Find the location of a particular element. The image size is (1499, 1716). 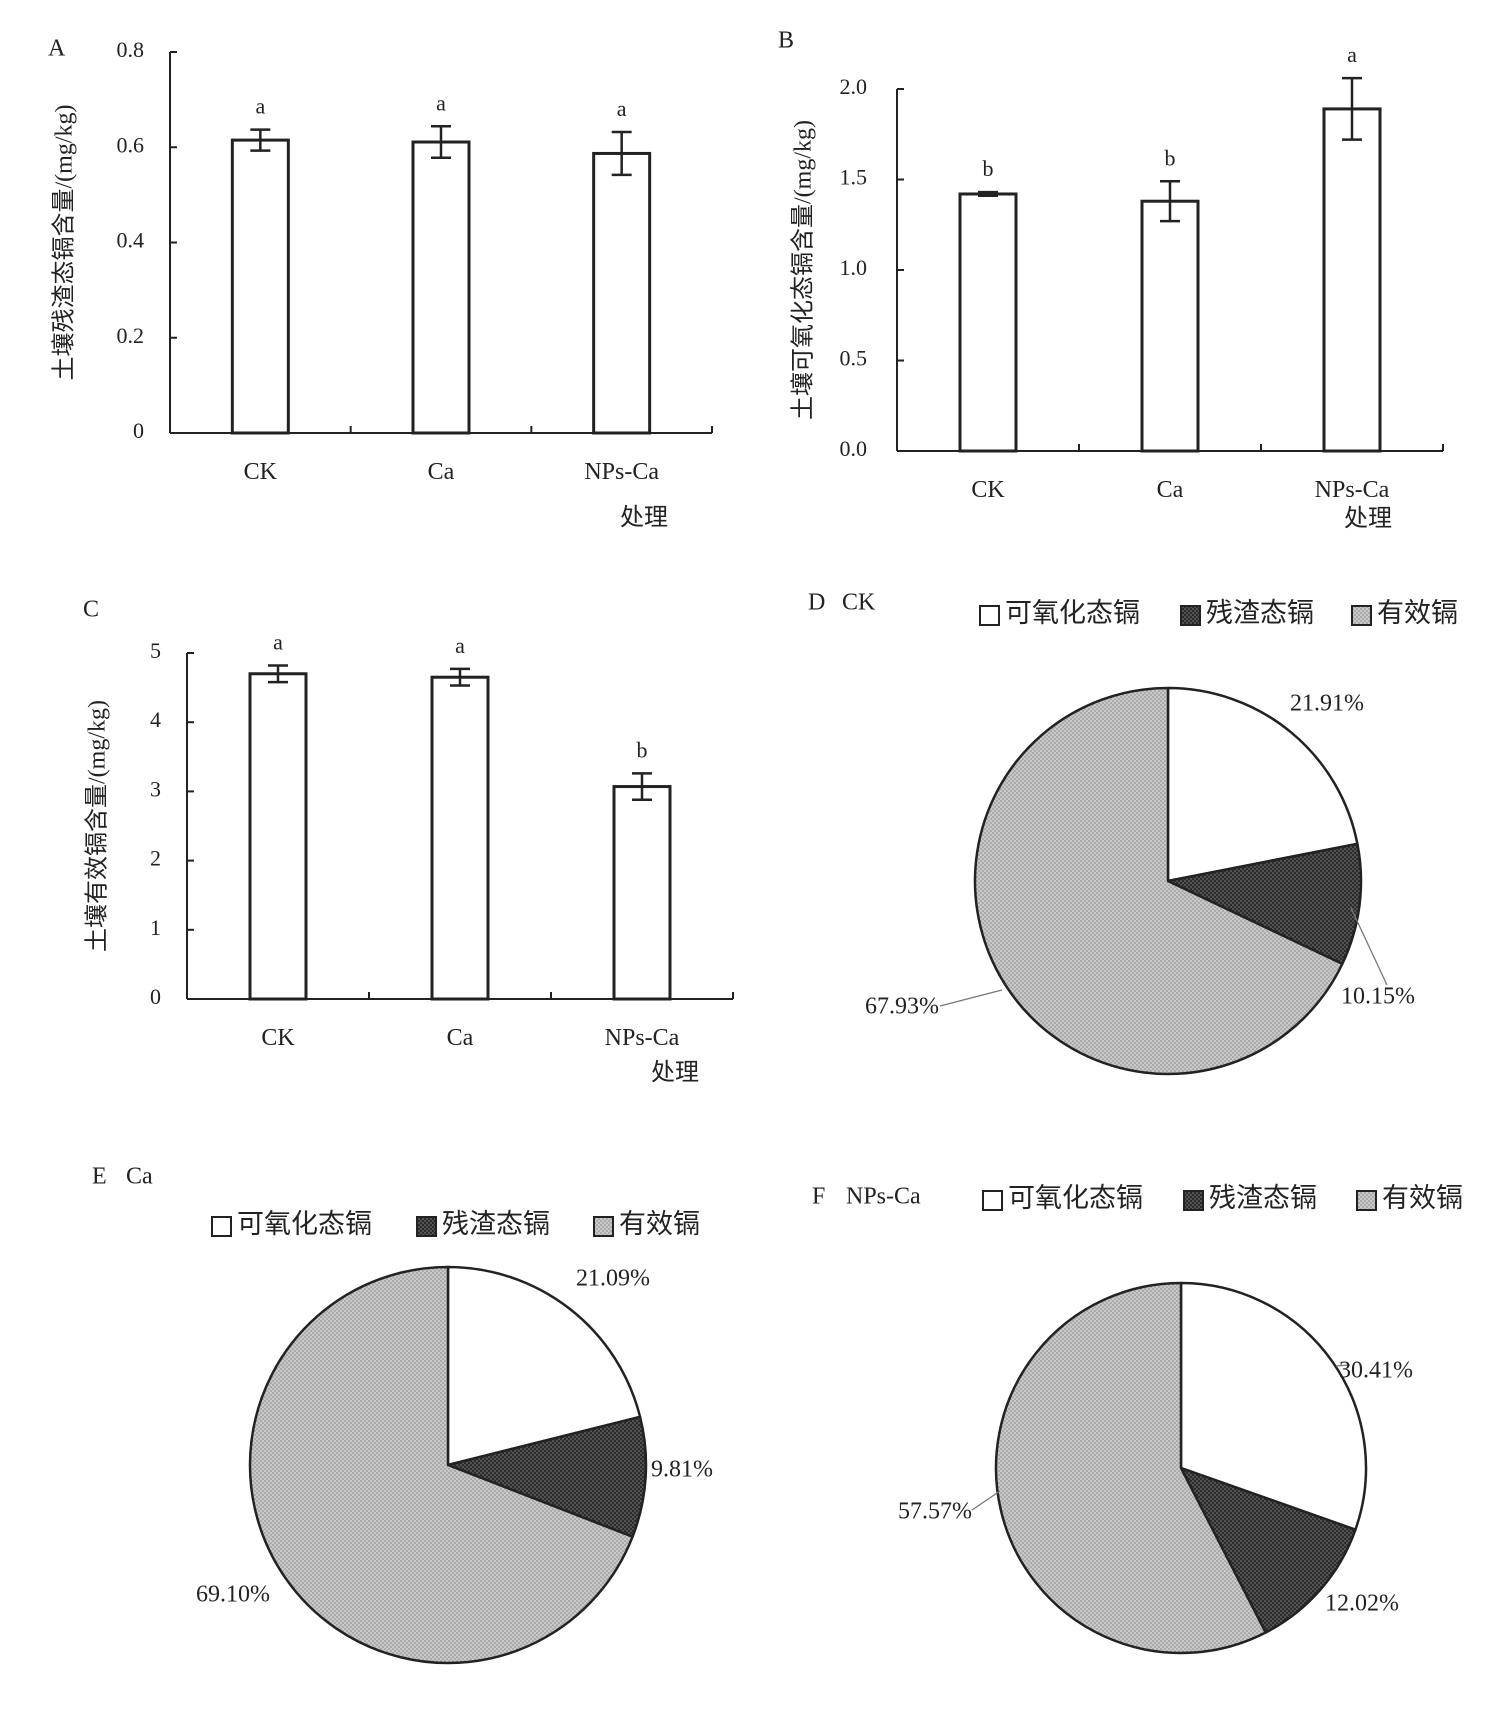

x-tick-label-c-2: Ca is located at coordinates (460, 1038).